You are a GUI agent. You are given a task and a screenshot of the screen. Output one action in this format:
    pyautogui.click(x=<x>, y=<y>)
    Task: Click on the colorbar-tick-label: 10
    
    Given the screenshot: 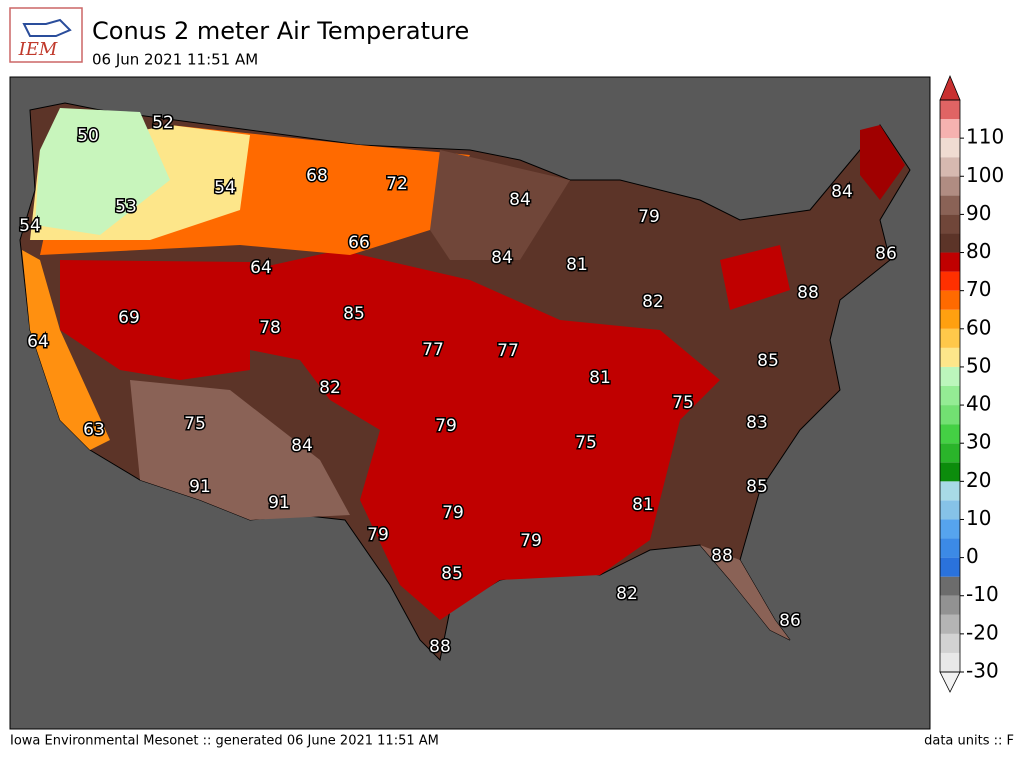 What is the action you would take?
    pyautogui.click(x=978, y=518)
    